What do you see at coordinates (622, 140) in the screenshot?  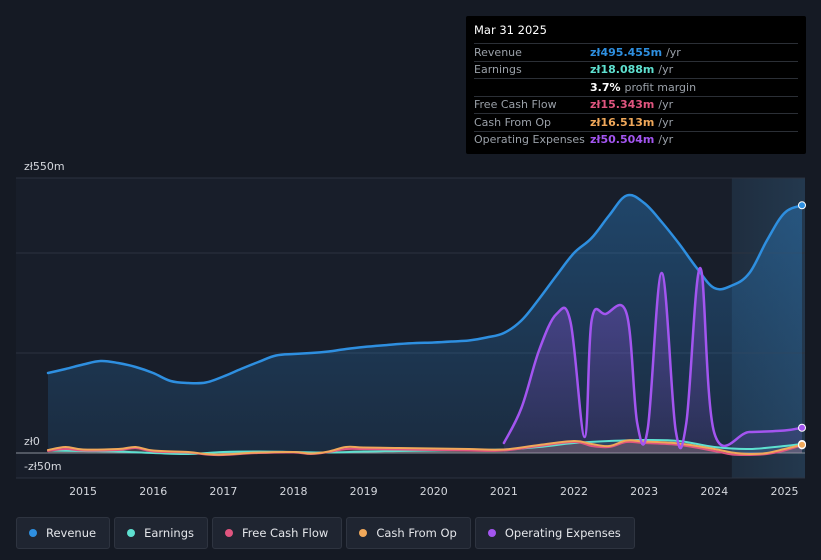 I see `tooltip-row-value: zł50.504m` at bounding box center [622, 140].